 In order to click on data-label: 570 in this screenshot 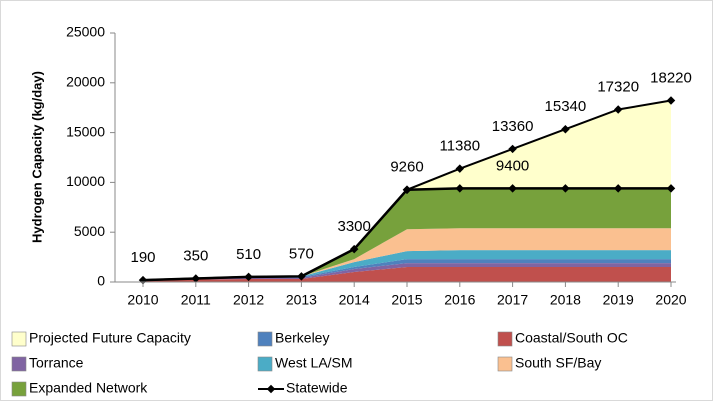, I will do `click(301, 253)`.